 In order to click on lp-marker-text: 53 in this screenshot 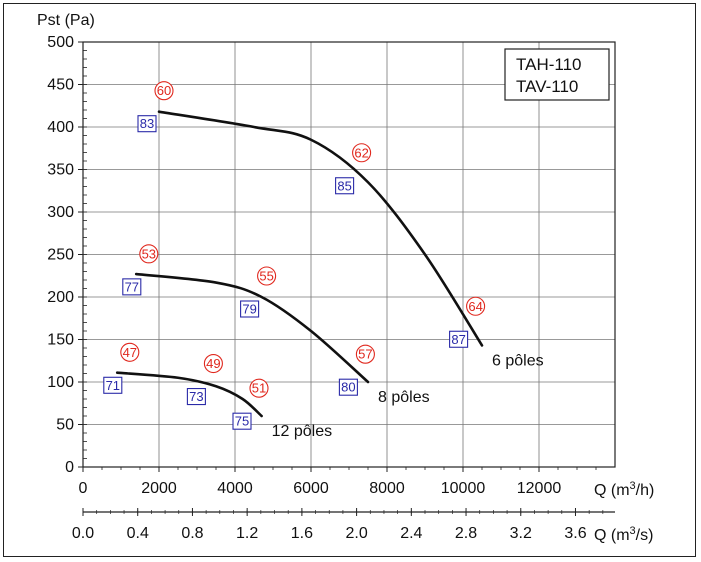, I will do `click(149, 253)`.